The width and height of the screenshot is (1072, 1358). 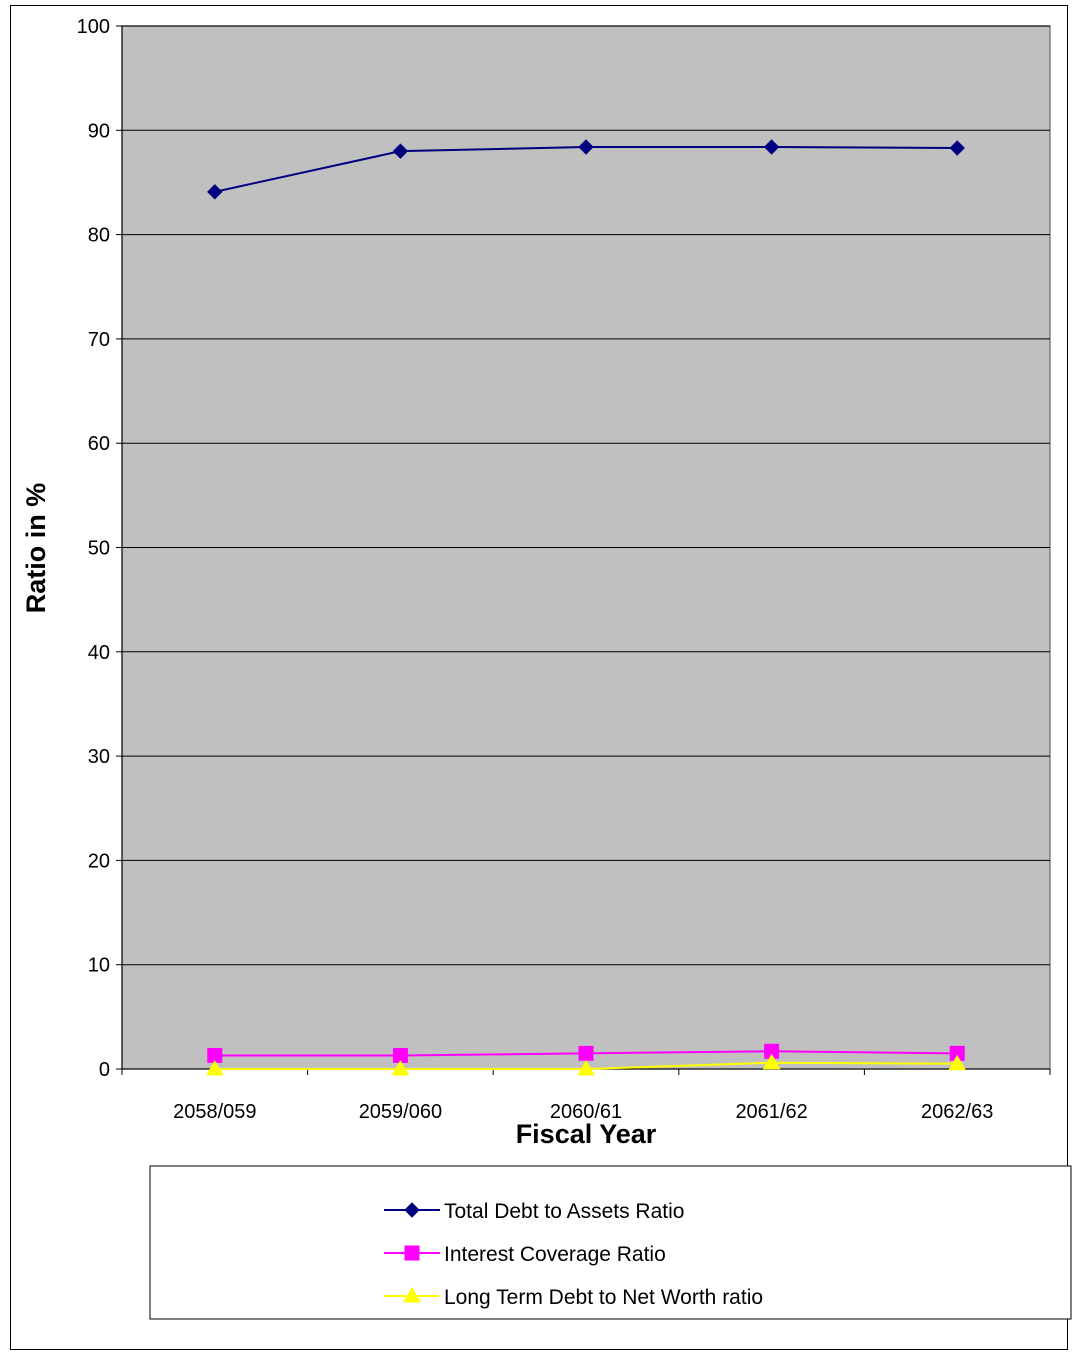 I want to click on x-tick-label: 2059/060, so click(x=400, y=1112).